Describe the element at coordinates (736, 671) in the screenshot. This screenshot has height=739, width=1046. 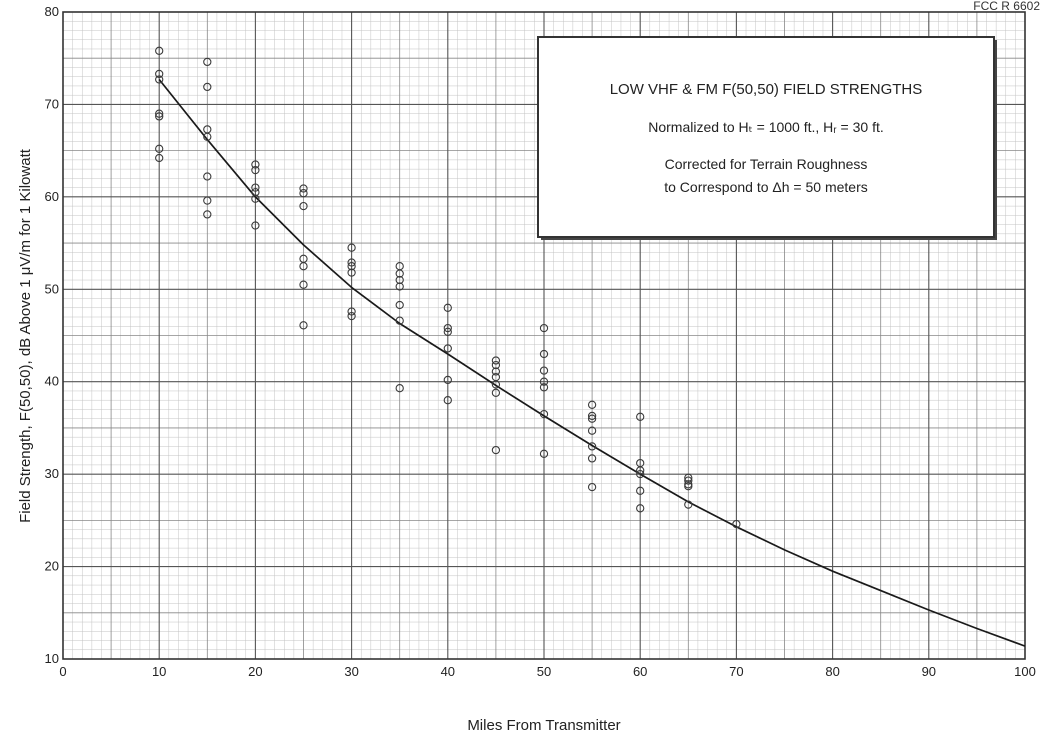
I see `x-tick-label: 70` at that location.